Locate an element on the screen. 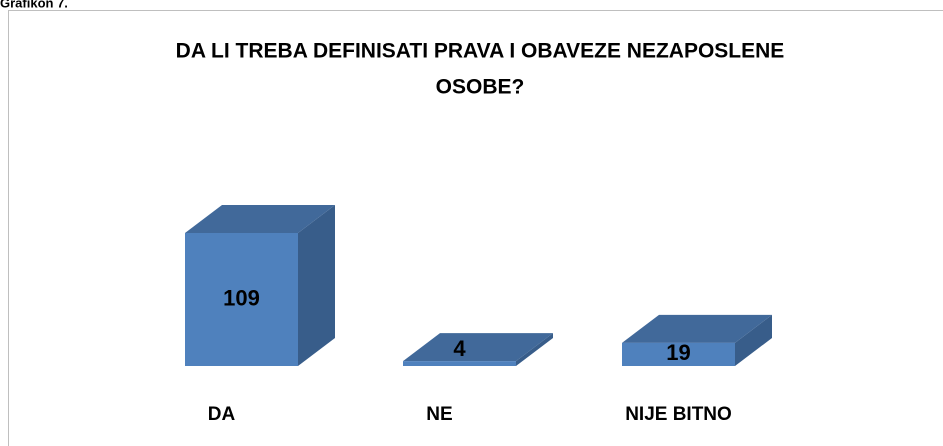 This screenshot has height=446, width=943. x-tick-label: NIJE BITNO is located at coordinates (678, 414).